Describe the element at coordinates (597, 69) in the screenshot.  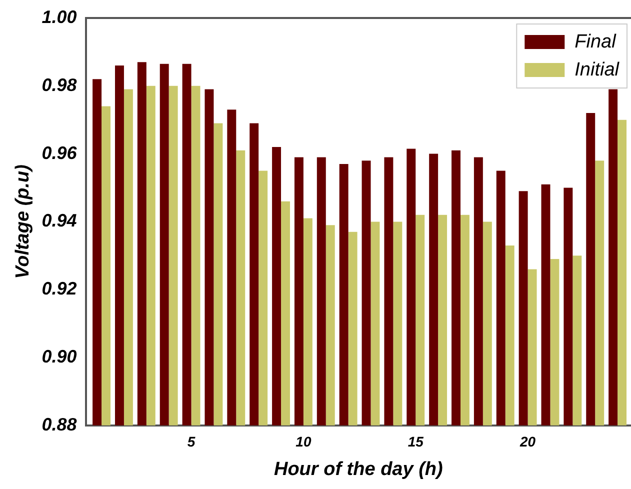
I see `legend-label: Initial` at that location.